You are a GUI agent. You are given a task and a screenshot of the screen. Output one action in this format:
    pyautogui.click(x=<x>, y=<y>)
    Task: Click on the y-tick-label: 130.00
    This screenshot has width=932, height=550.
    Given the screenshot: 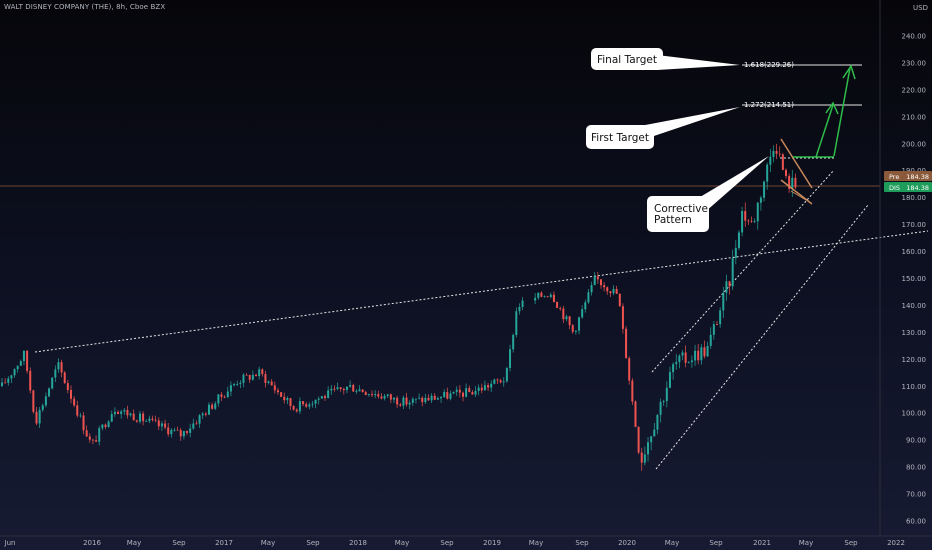 What is the action you would take?
    pyautogui.click(x=914, y=333)
    